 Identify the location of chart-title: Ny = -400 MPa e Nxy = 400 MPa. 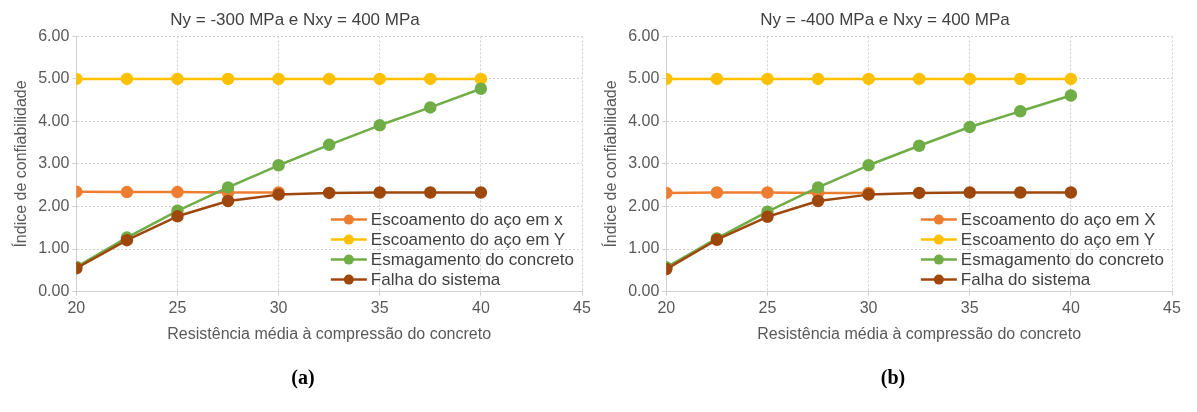
(885, 19).